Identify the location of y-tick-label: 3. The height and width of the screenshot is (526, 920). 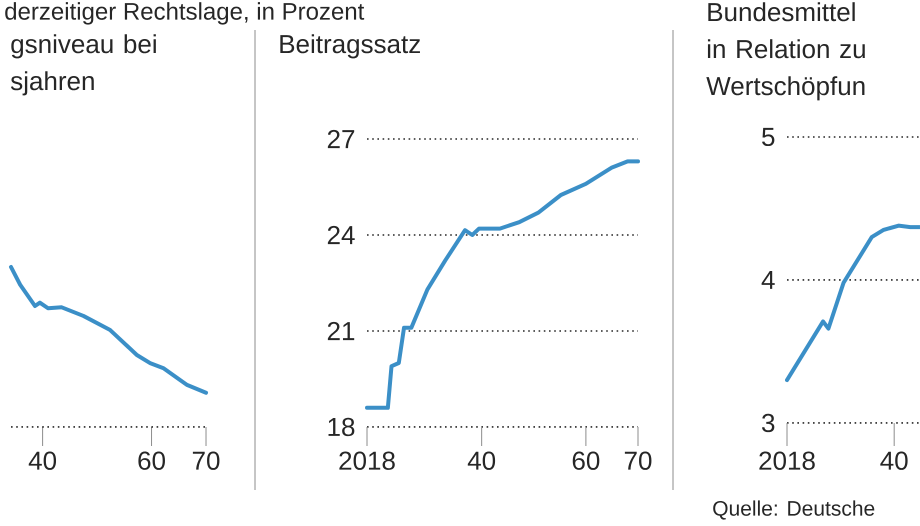
(768, 423).